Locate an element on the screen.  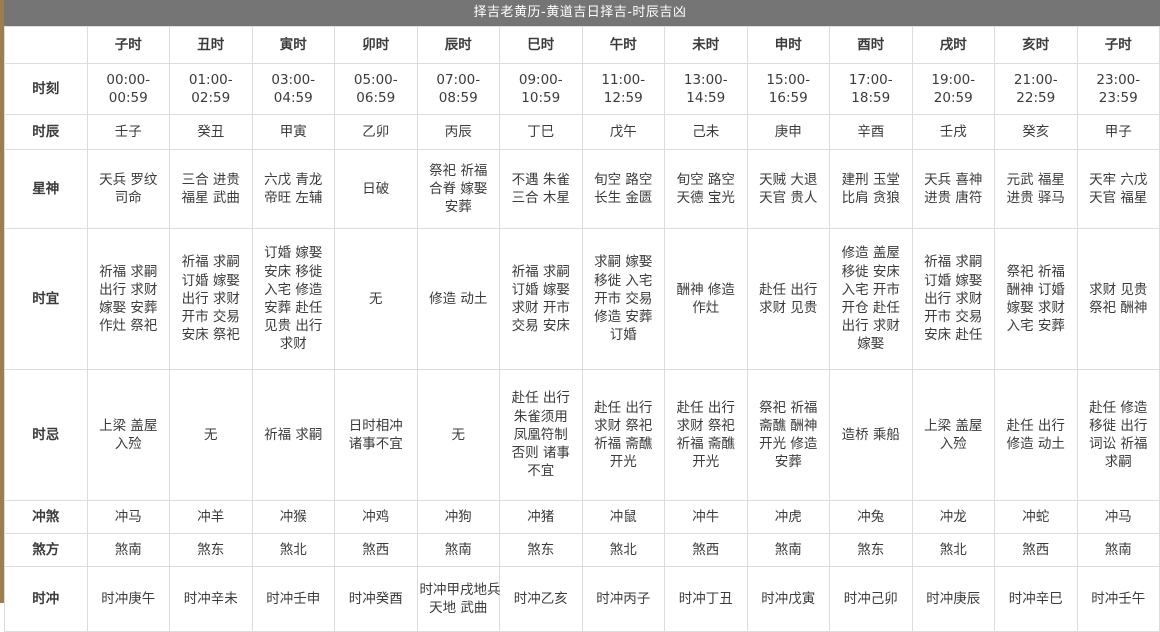
cell-shike-10: 19:00-20:59 is located at coordinates (953, 89).